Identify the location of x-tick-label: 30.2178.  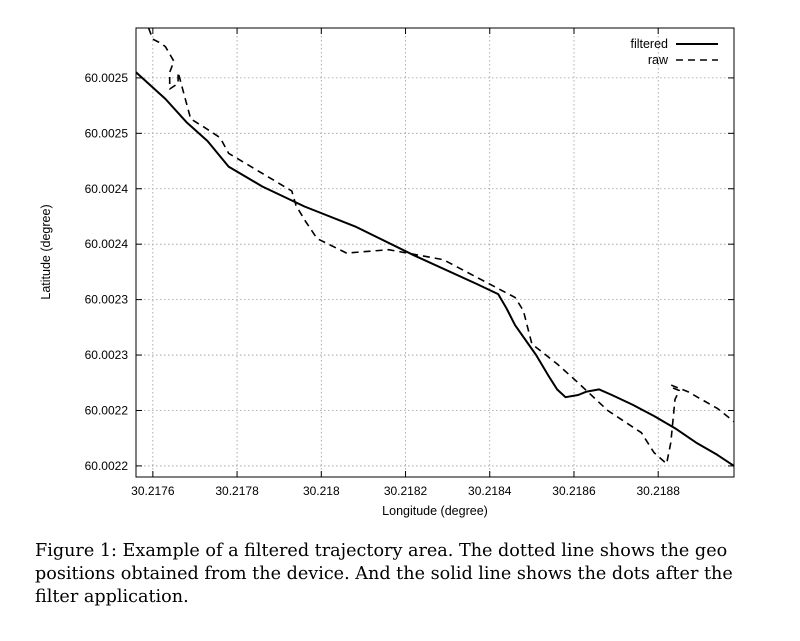
(237, 491).